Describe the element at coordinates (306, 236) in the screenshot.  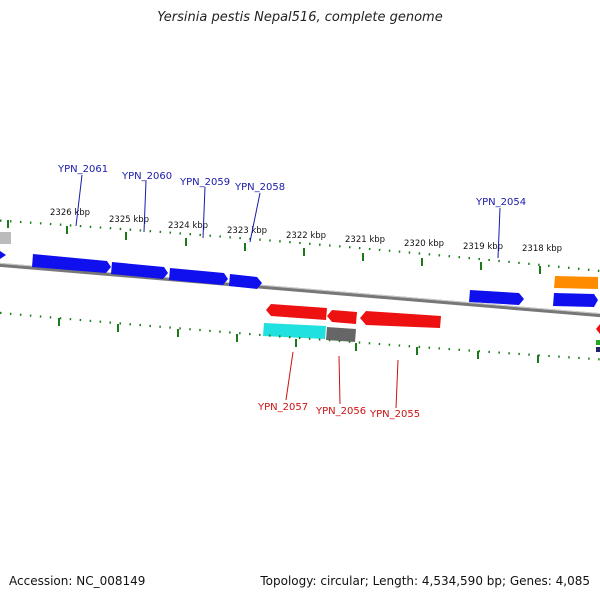
I see `kbp-label-2322: 2322 kbp` at that location.